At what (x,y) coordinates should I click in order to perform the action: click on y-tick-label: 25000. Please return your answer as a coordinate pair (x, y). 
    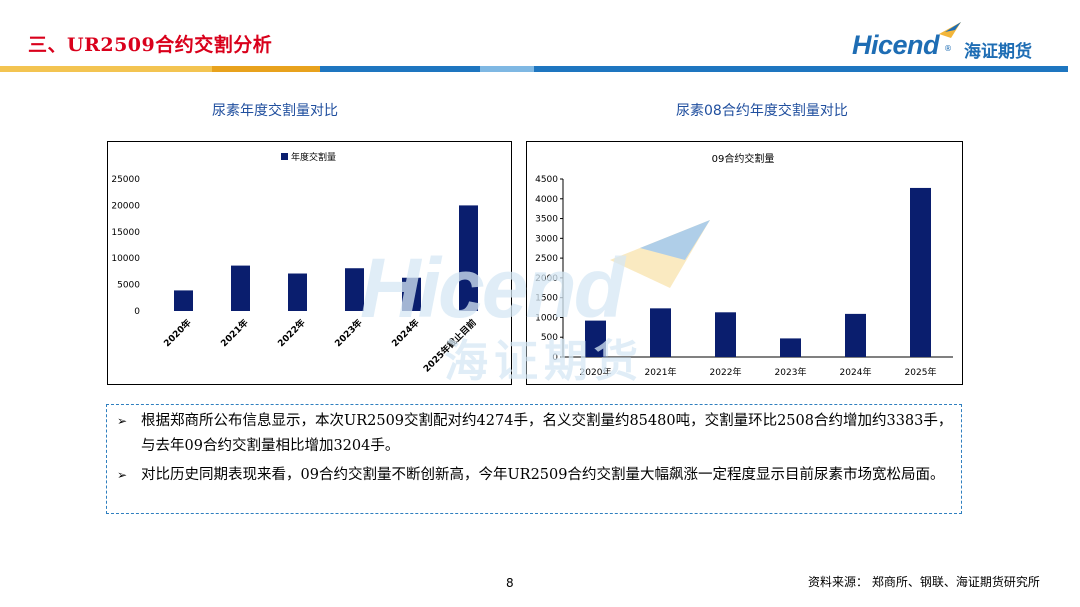
    Looking at the image, I should click on (125, 180).